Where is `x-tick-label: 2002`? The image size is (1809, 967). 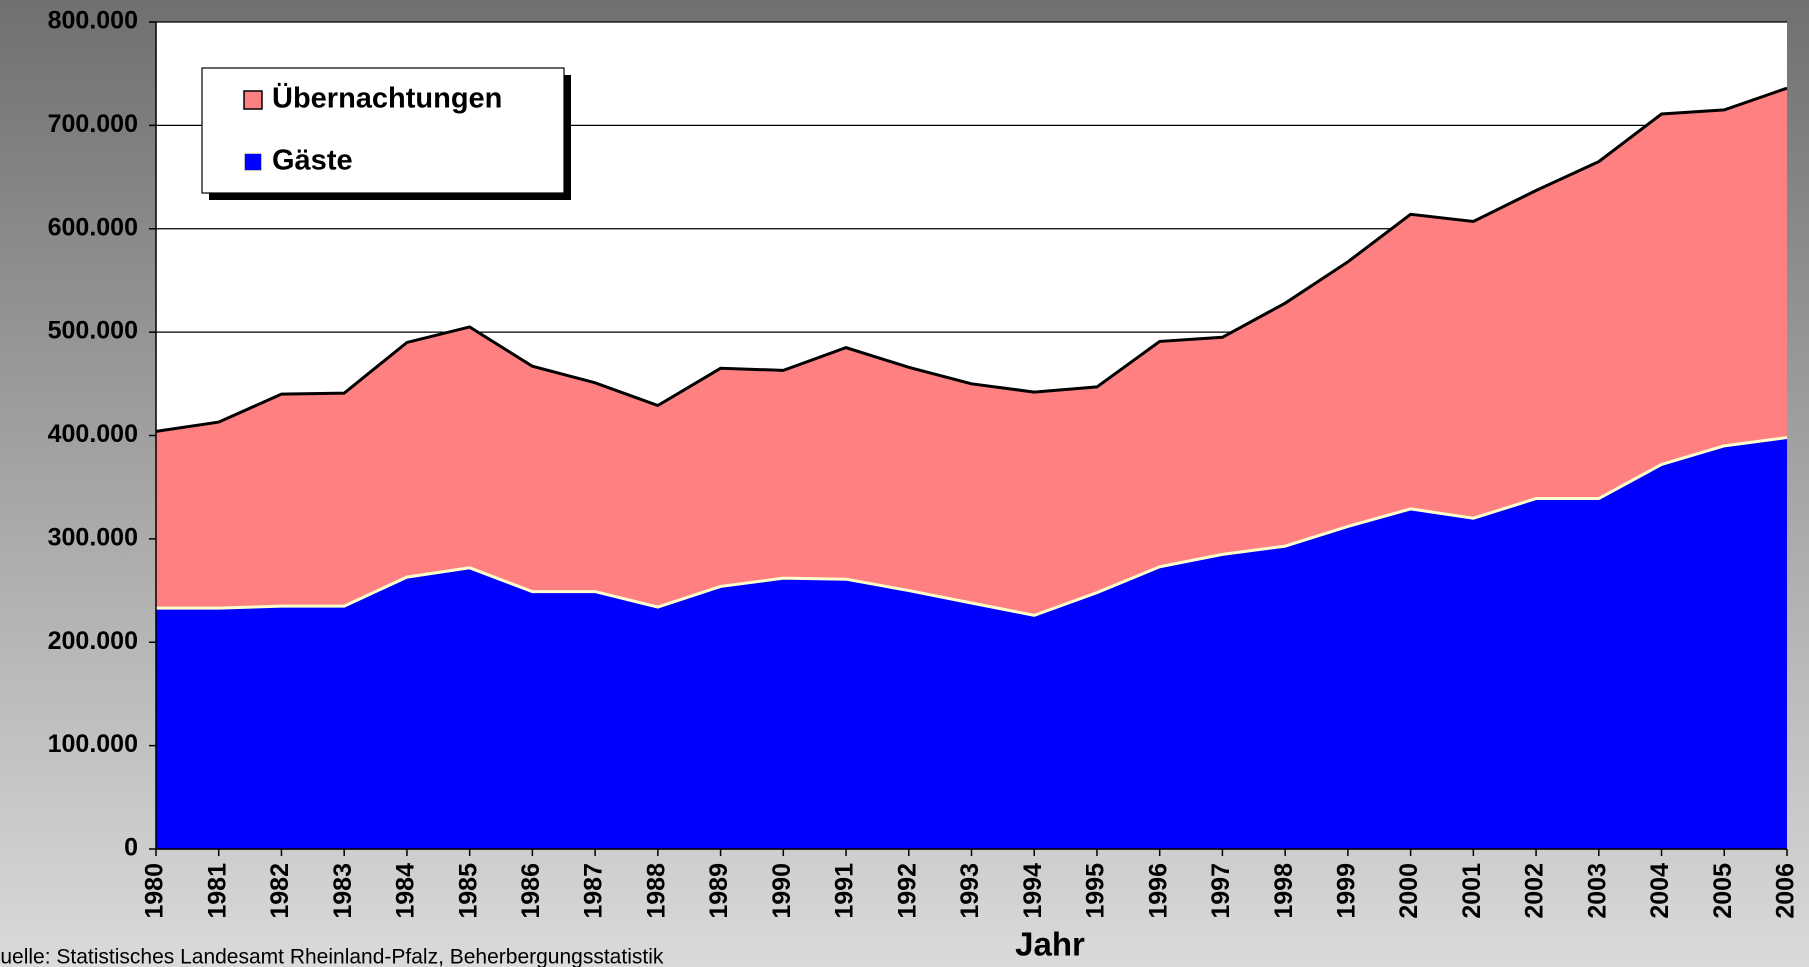
x-tick-label: 2002 is located at coordinates (1535, 891).